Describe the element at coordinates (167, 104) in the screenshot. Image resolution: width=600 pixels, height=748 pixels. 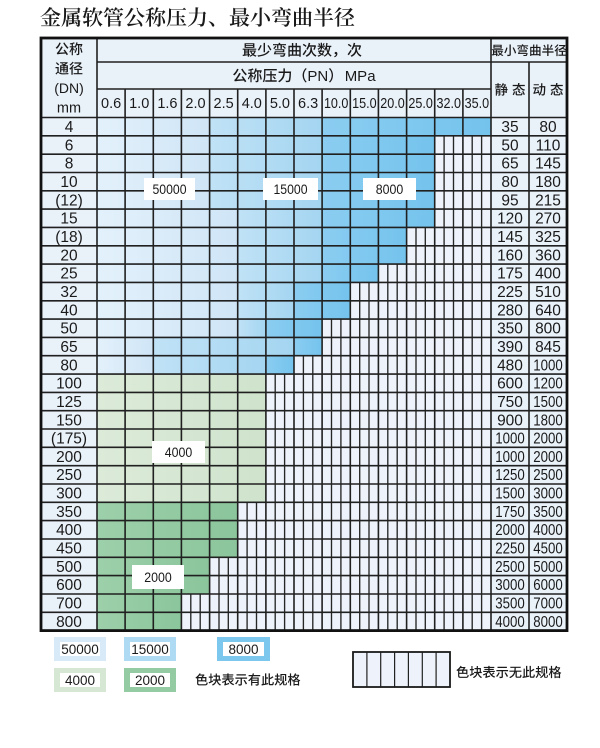
I see `svg-text: 1.6` at that location.